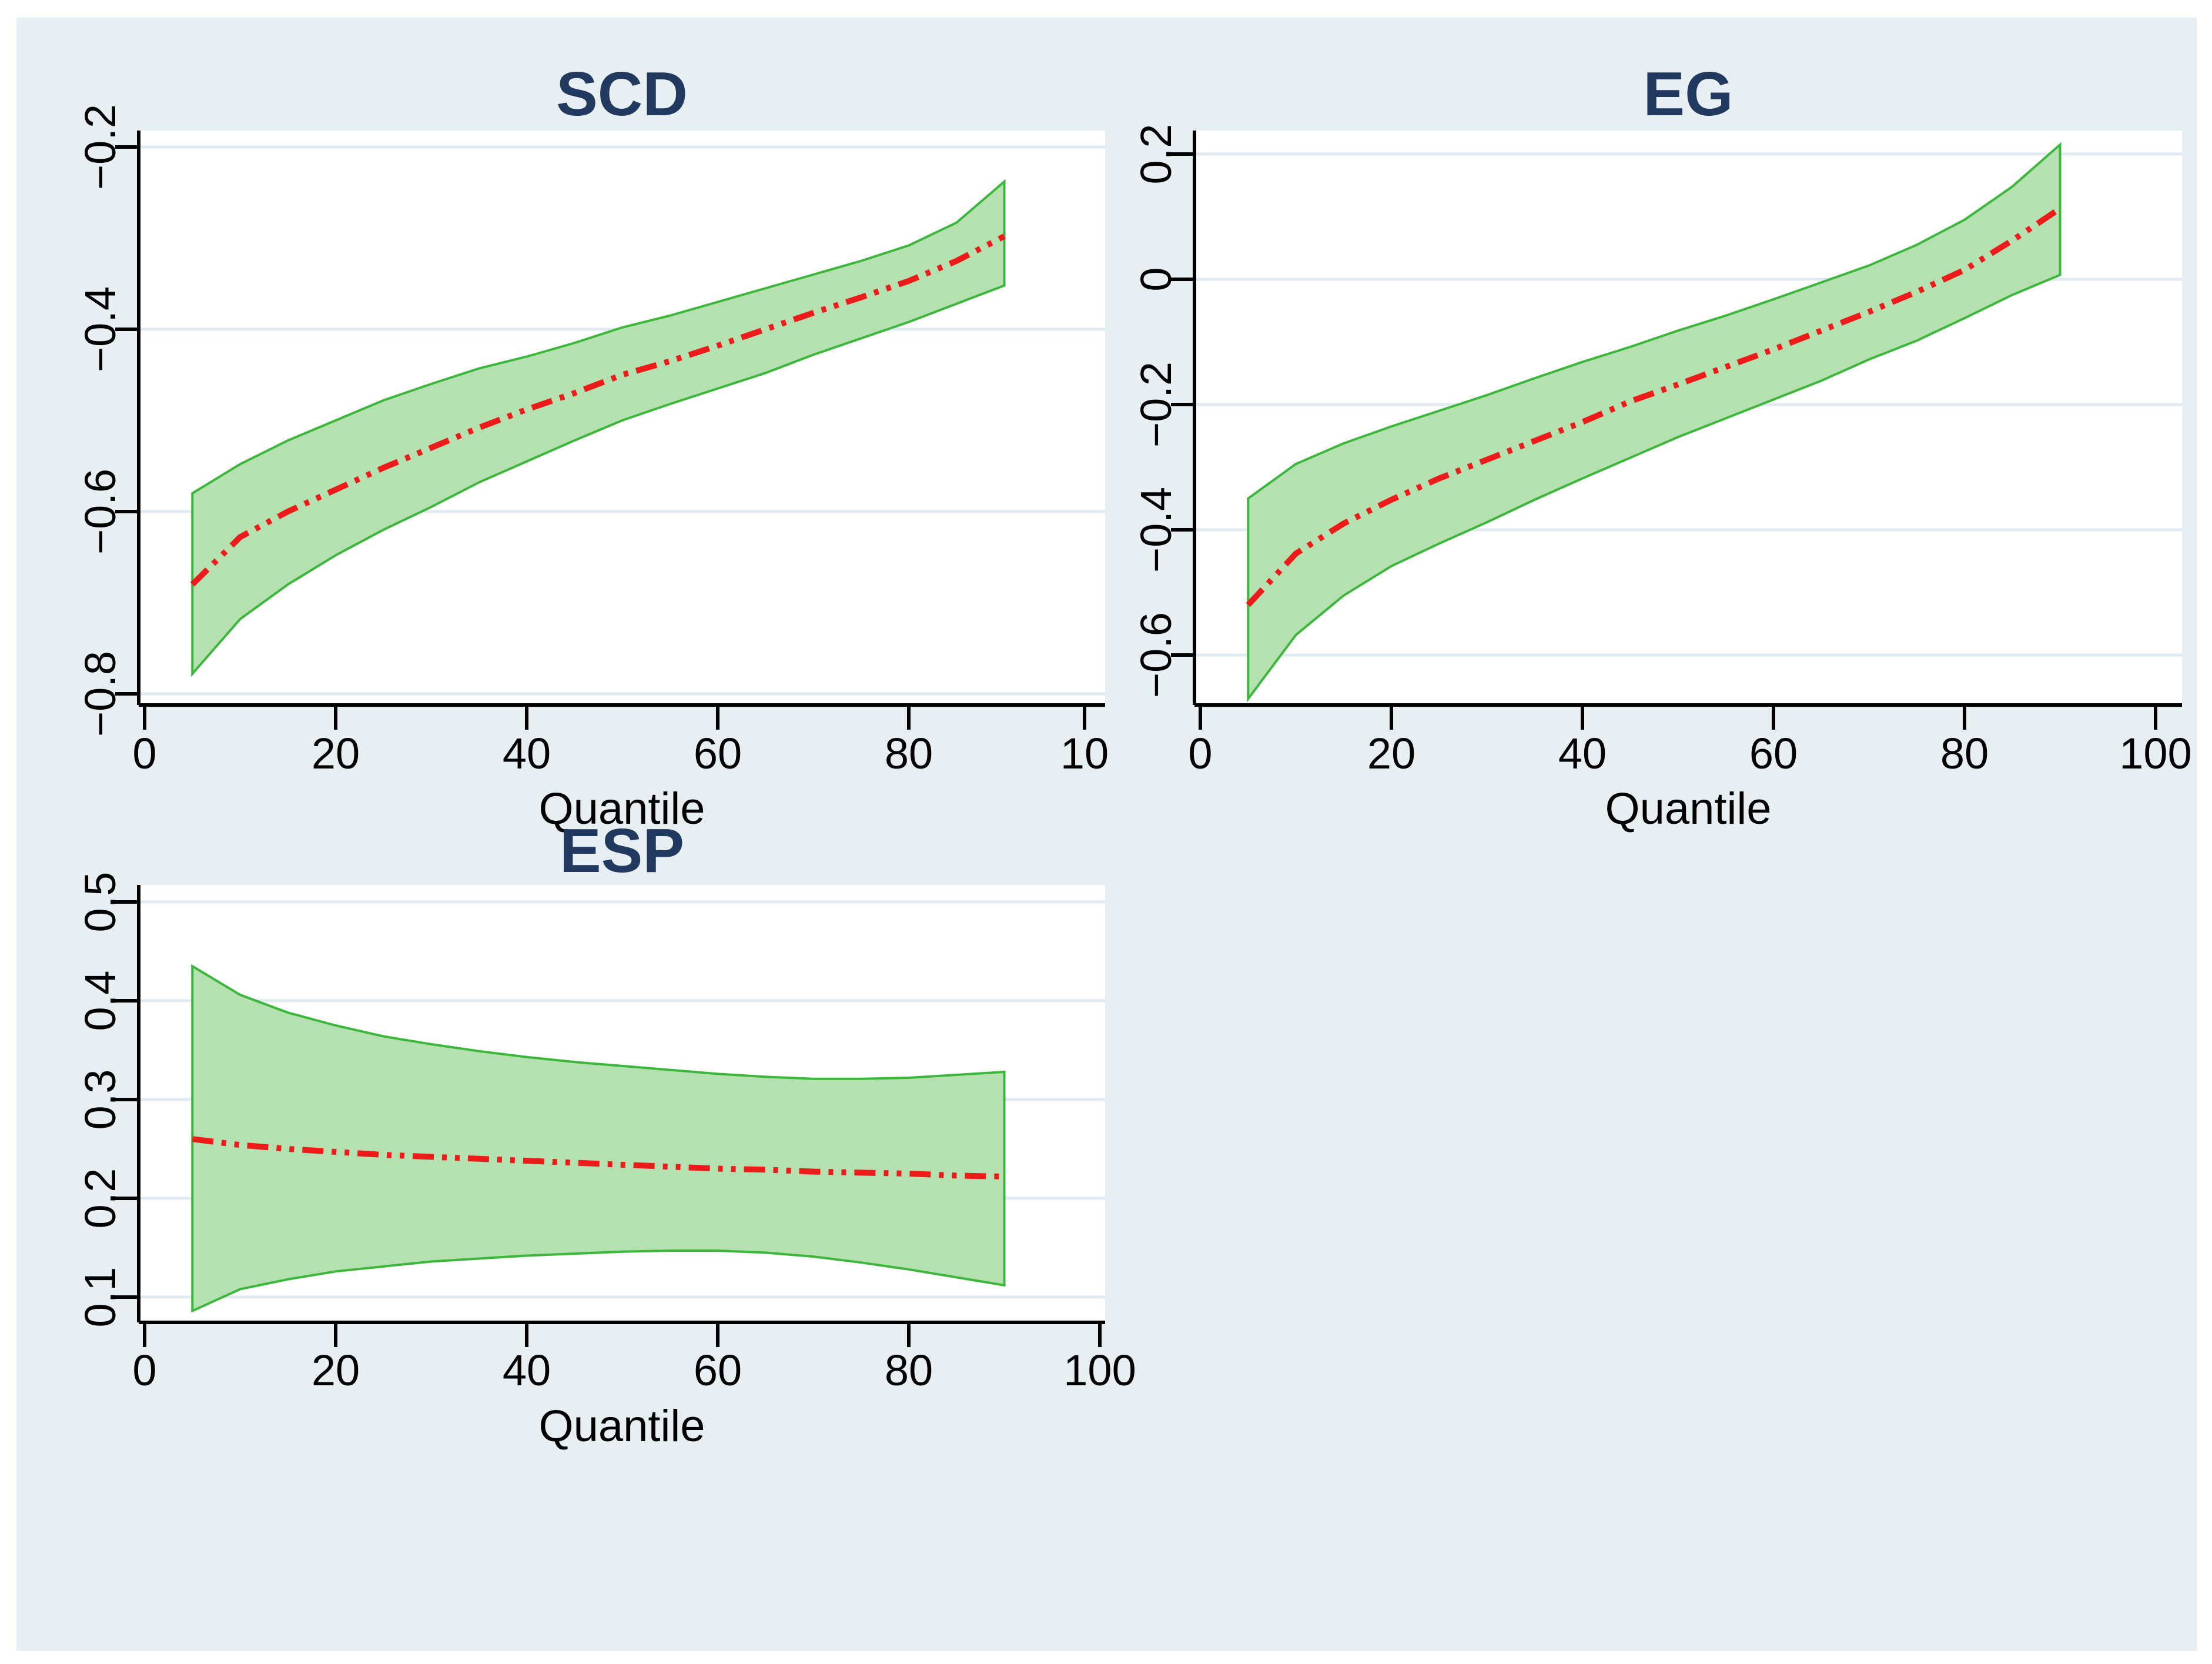 This screenshot has height=1664, width=2212. What do you see at coordinates (100, 902) in the screenshot?
I see `y-tick-label: 0.5` at bounding box center [100, 902].